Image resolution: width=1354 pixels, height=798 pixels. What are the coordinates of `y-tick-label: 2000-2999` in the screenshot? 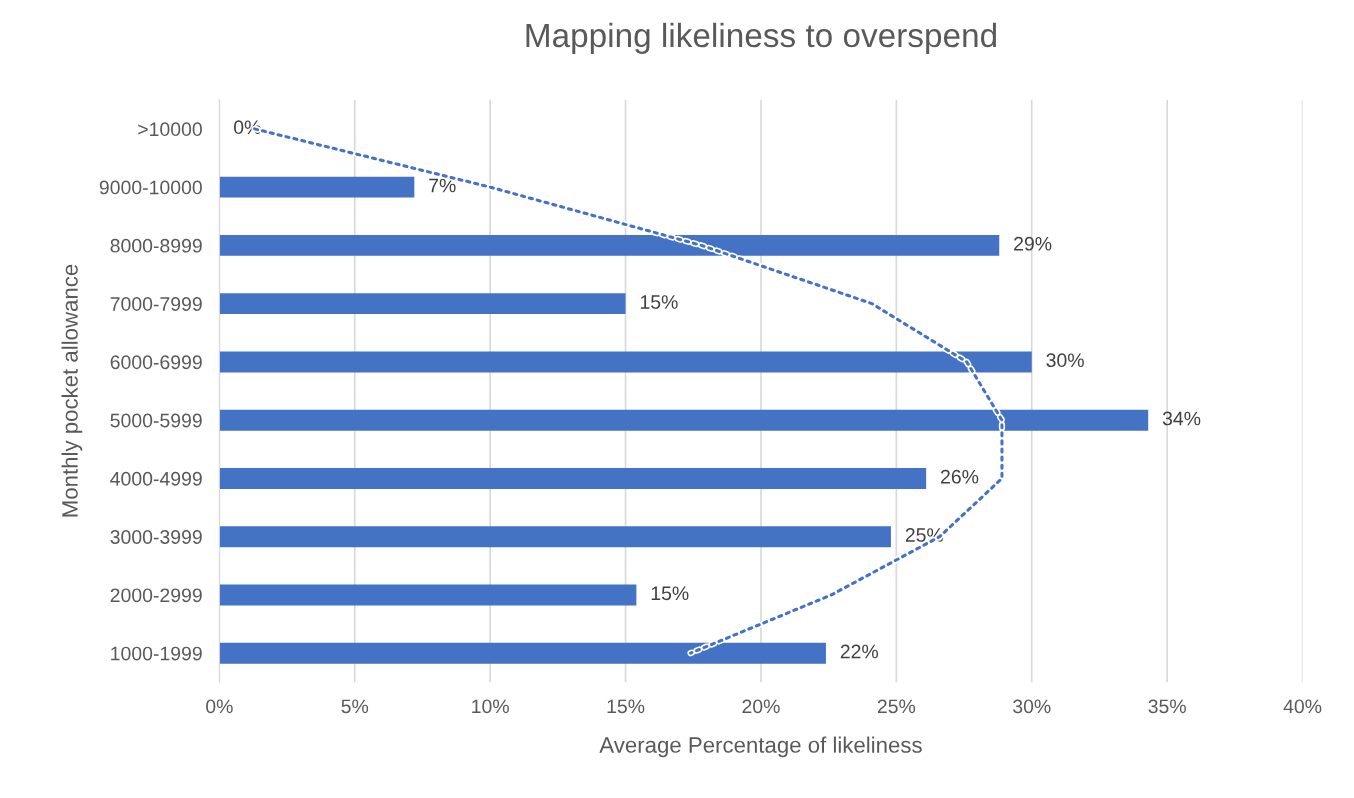 It's located at (156, 595).